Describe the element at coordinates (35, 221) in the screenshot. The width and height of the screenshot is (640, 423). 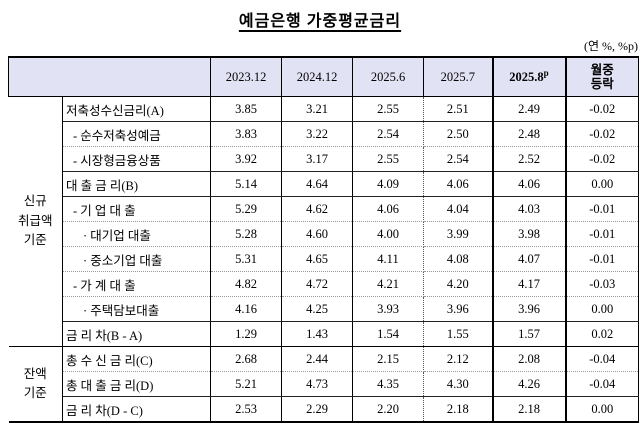
I see `group-label-new-transactions: 신규 취급액 기준` at that location.